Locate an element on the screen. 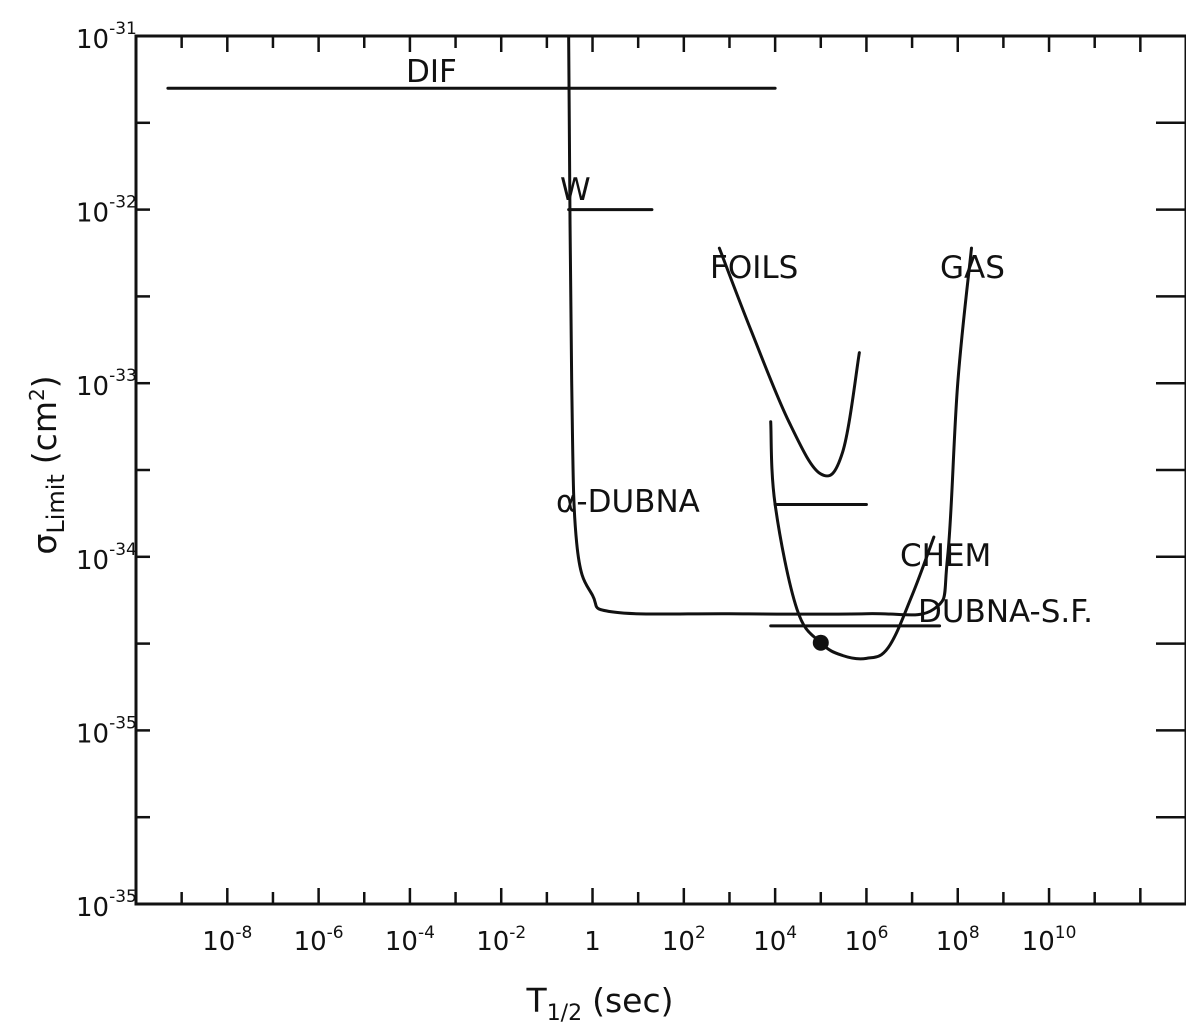  y-tick-labels: 10-31 10-32 10-33 10-34 10-35 10-35 is located at coordinates (106, 471).